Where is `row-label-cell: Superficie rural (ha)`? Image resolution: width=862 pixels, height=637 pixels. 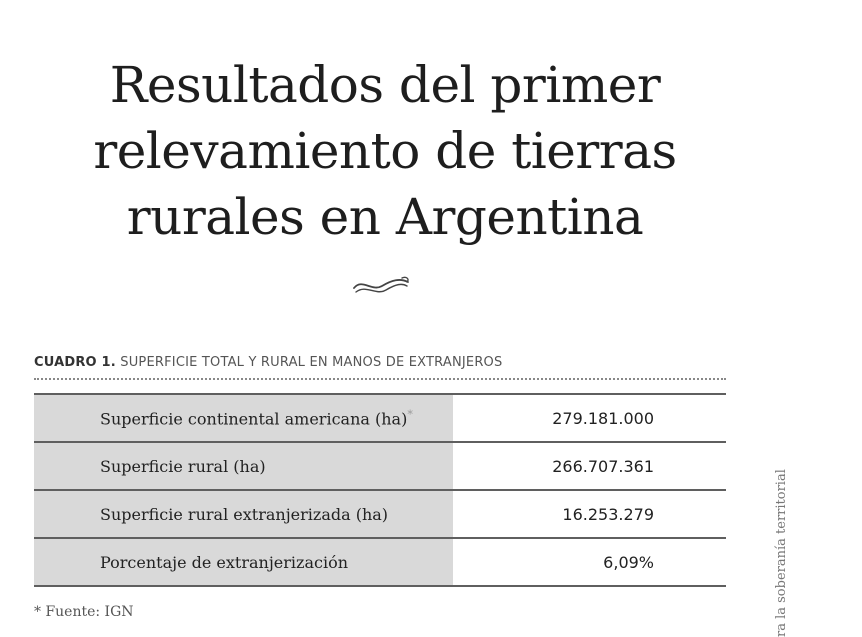 row-label-cell: Superficie rural (ha) is located at coordinates (244, 466).